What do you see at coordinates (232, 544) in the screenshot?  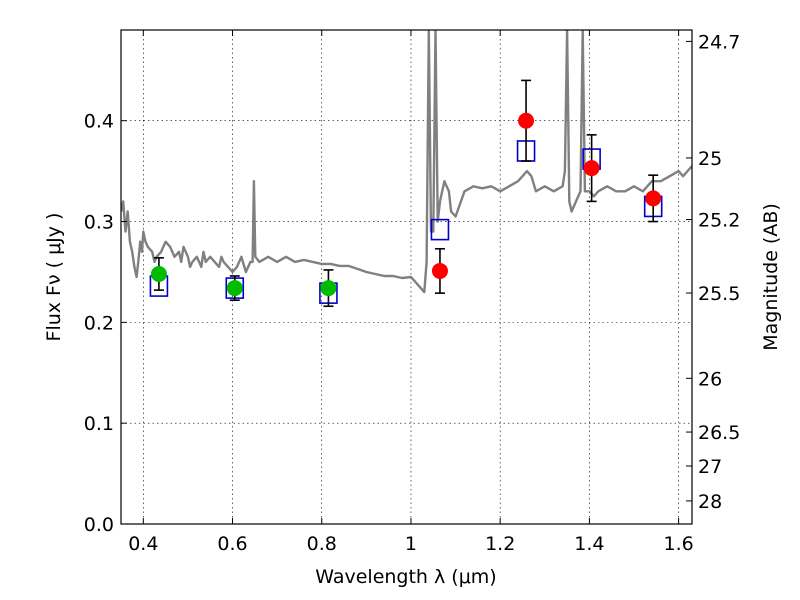 I see `x-tick-label: 0.6` at bounding box center [232, 544].